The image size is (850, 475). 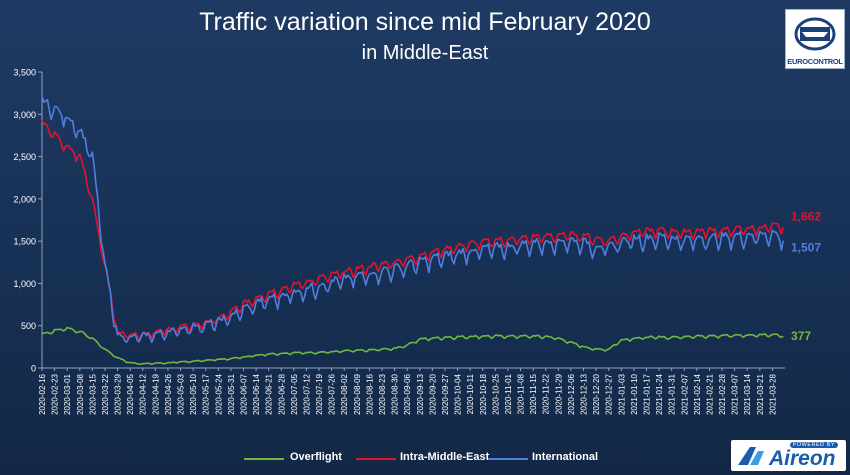 What do you see at coordinates (181, 393) in the screenshot?
I see `x-tick-label: 2020-05-03` at bounding box center [181, 393].